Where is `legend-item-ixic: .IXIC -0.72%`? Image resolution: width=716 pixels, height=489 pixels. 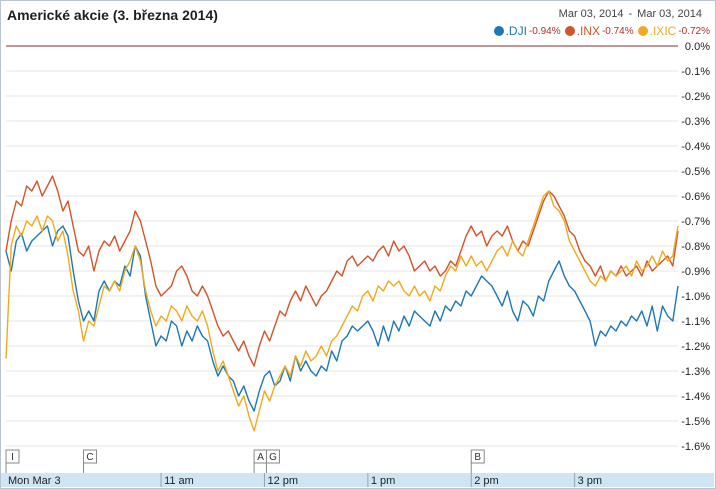 legend-item-ixic: .IXIC -0.72% is located at coordinates (673, 31).